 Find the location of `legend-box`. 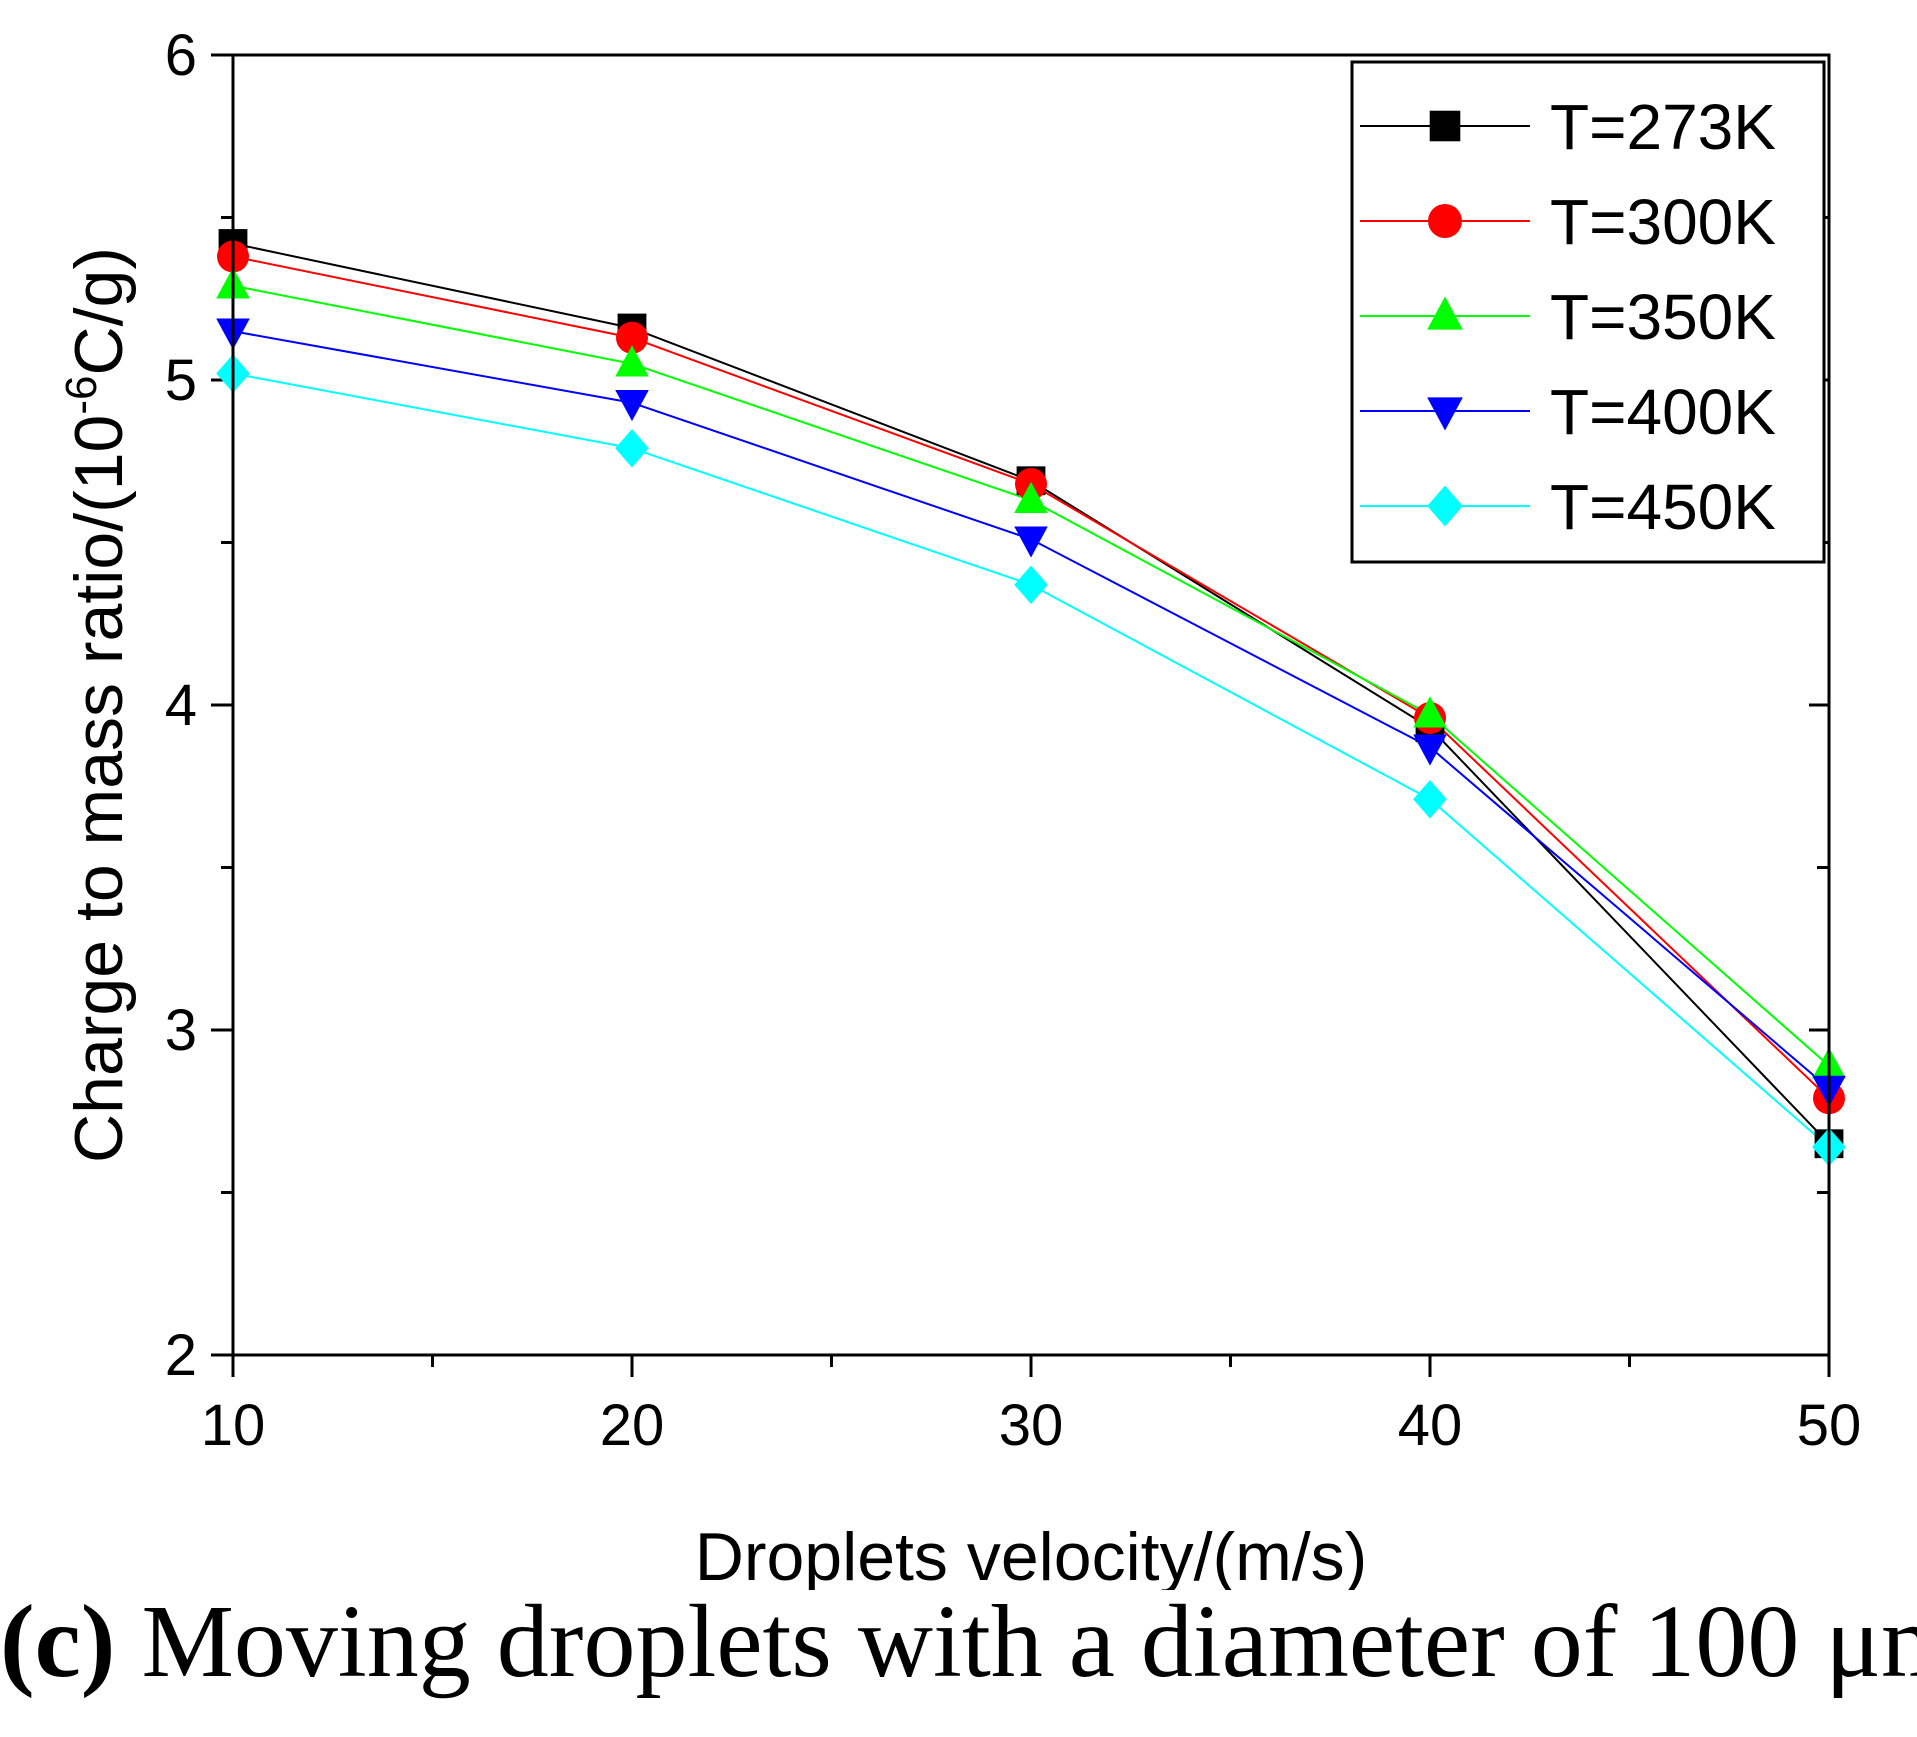

legend-box is located at coordinates (1588, 312).